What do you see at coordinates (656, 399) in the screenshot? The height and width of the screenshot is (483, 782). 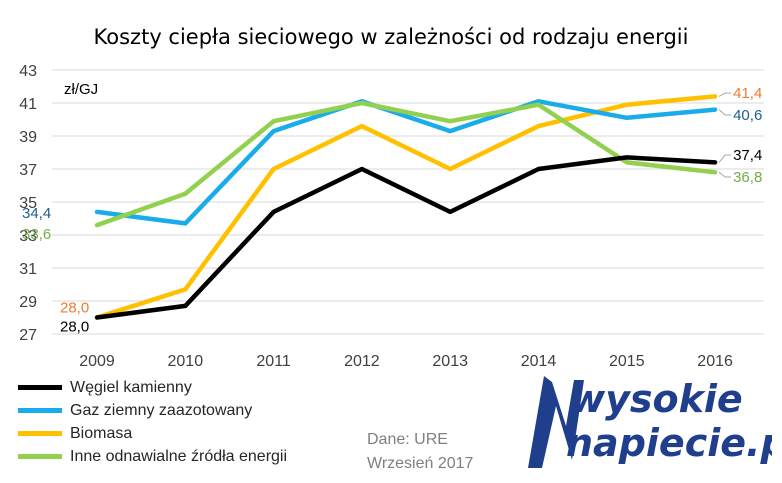 I see `logo-line-1: wysokie` at bounding box center [656, 399].